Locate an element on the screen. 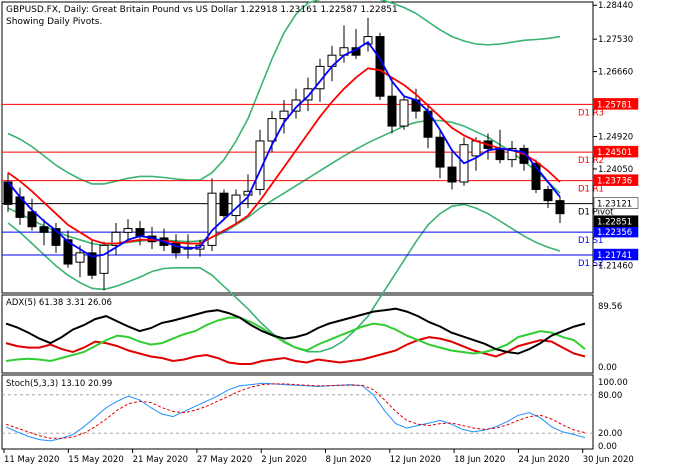 This screenshot has height=473, width=700. stoch-tick-label: 20.00 is located at coordinates (610, 434).